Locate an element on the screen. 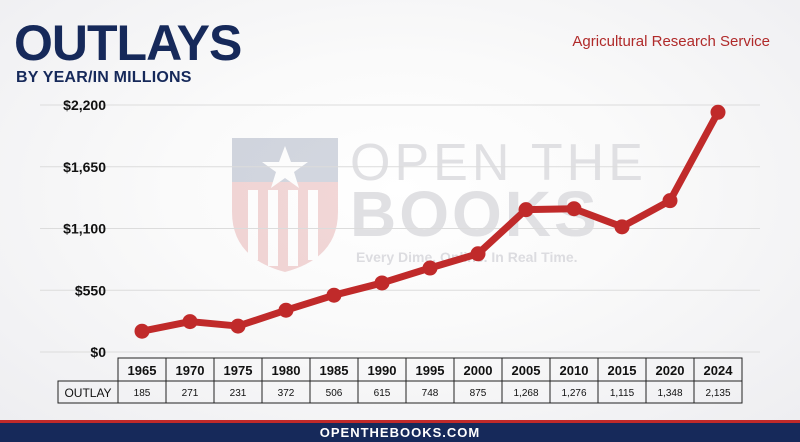  x-tick-label: 2005 is located at coordinates (526, 370).